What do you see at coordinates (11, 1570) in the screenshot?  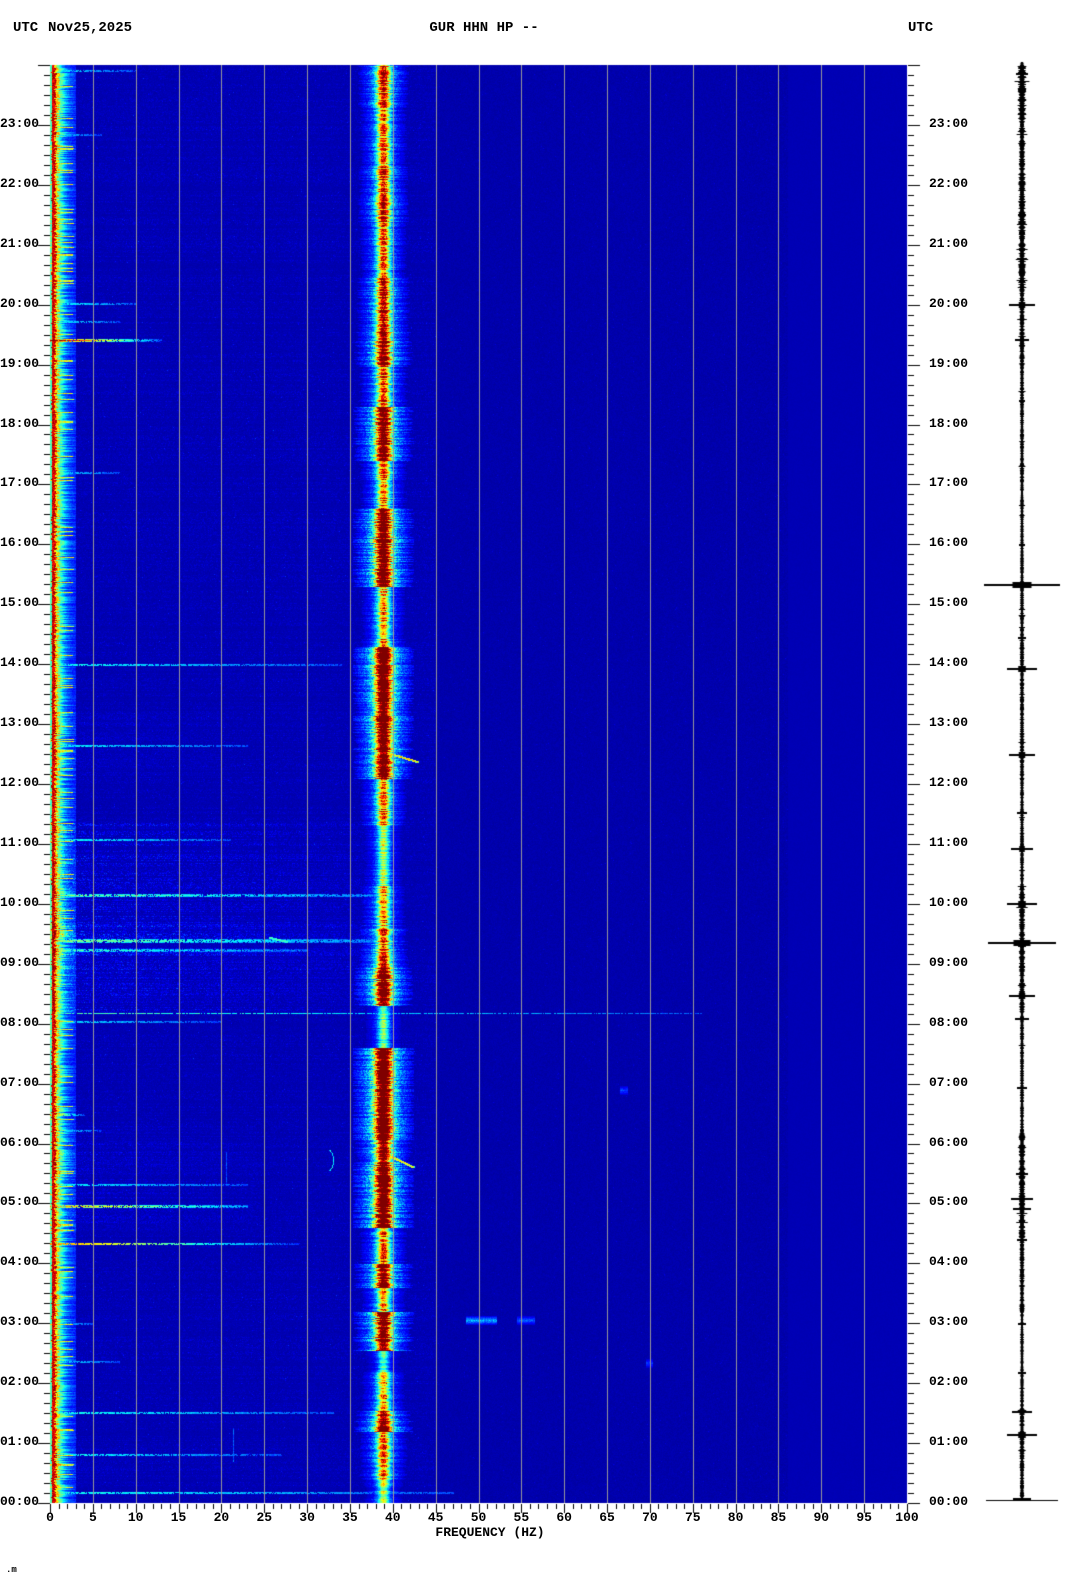 I see `corner-mark: .m` at bounding box center [11, 1570].